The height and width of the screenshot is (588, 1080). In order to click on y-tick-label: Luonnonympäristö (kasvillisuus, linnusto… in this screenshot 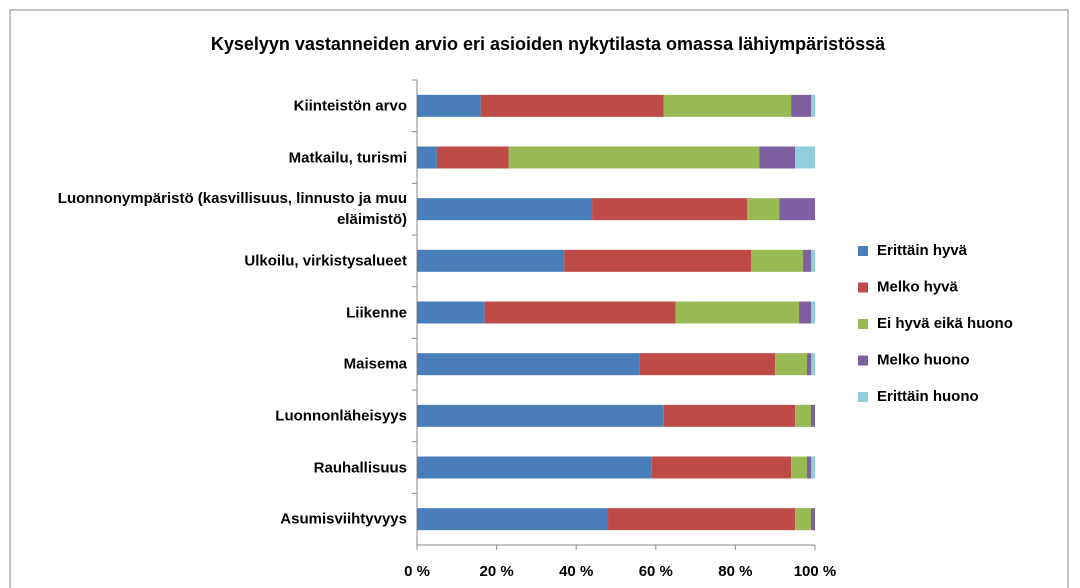, I will do `click(232, 209)`.